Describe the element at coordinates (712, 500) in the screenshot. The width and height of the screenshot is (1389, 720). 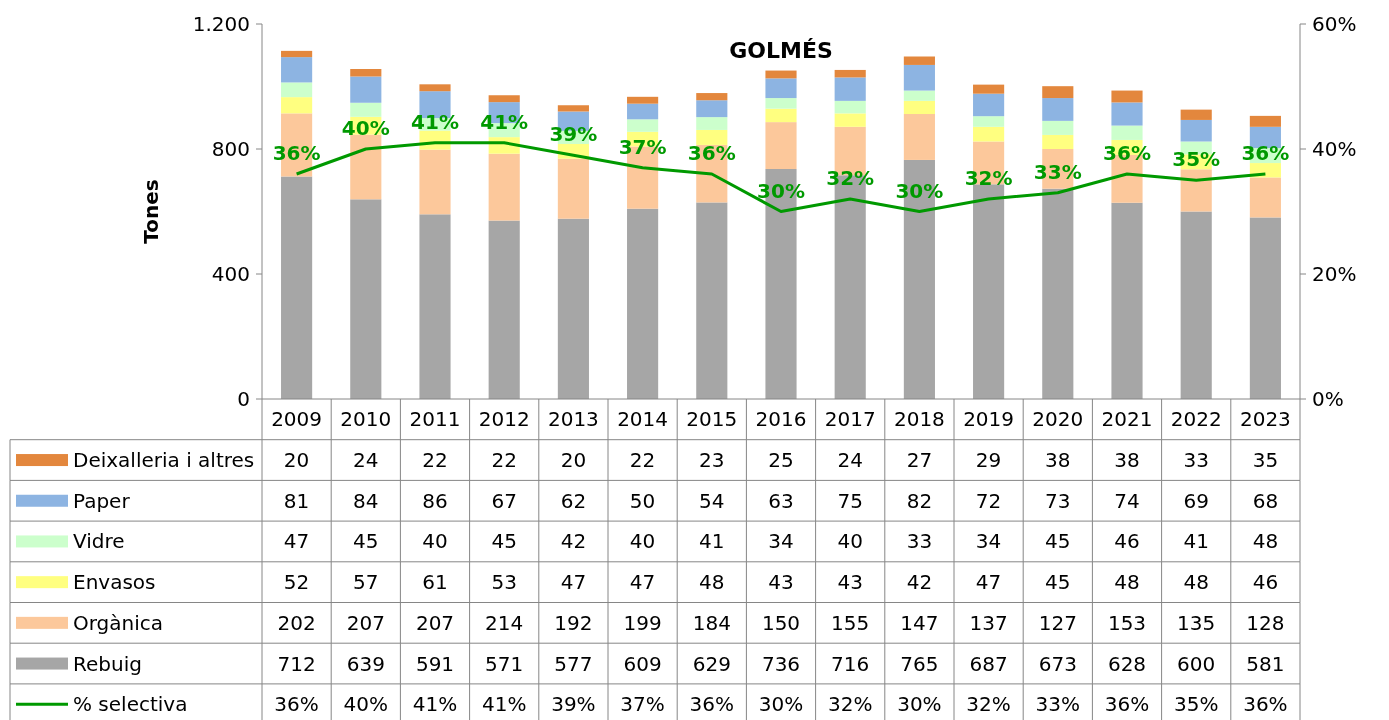
I see `data-label: 54` at that location.